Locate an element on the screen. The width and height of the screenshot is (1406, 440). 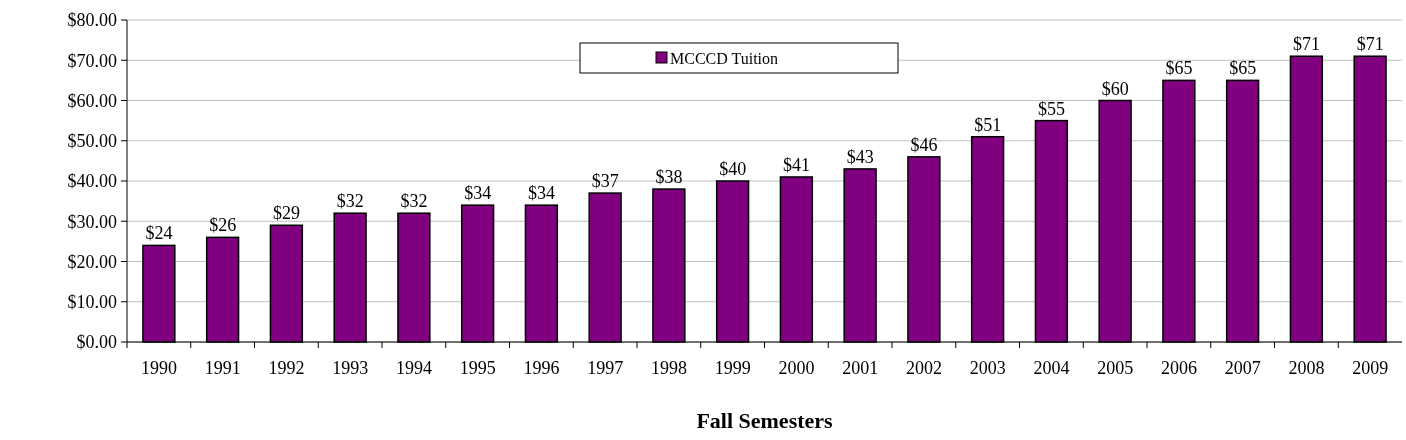
data-label: $26 is located at coordinates (223, 225).